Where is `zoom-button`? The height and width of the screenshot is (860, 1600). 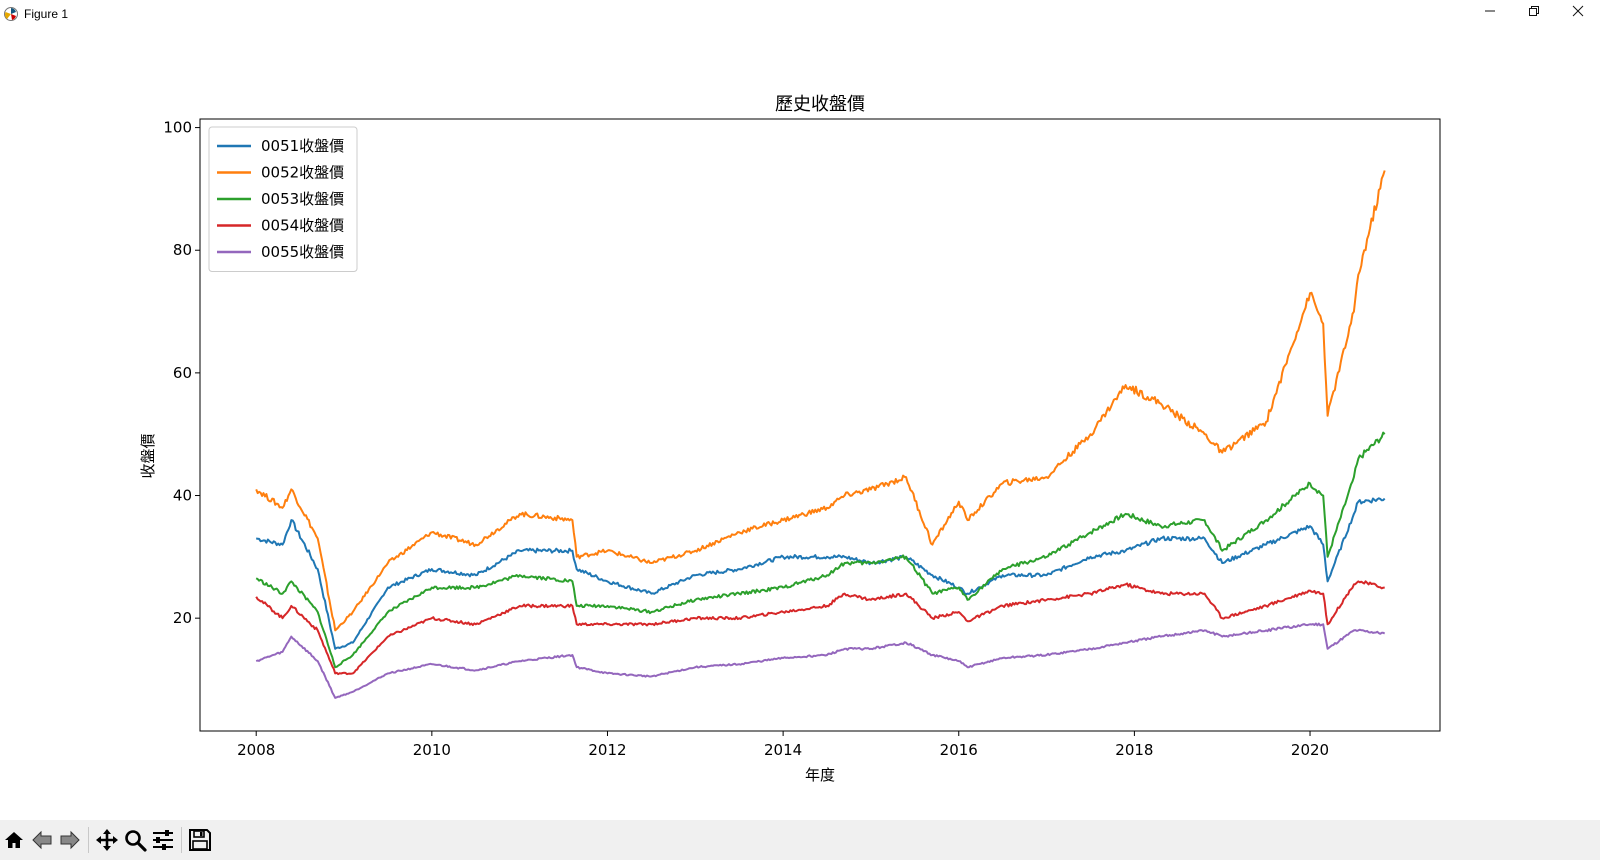
zoom-button is located at coordinates (135, 840).